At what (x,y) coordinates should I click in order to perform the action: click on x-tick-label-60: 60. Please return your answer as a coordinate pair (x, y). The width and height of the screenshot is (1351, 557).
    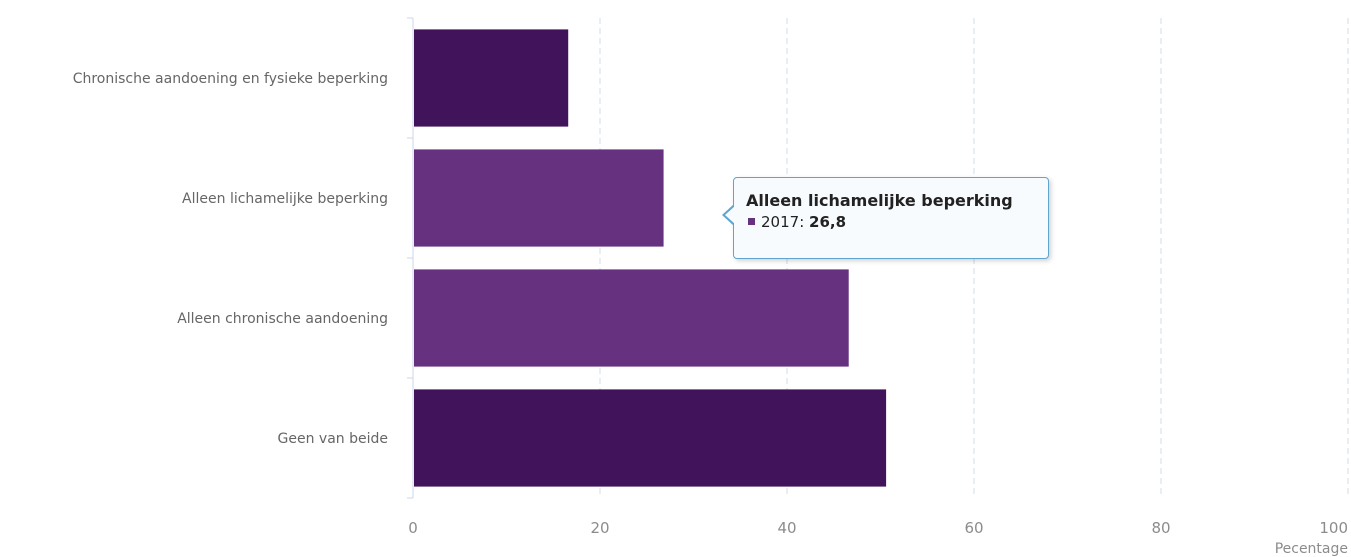
    Looking at the image, I should click on (973, 528).